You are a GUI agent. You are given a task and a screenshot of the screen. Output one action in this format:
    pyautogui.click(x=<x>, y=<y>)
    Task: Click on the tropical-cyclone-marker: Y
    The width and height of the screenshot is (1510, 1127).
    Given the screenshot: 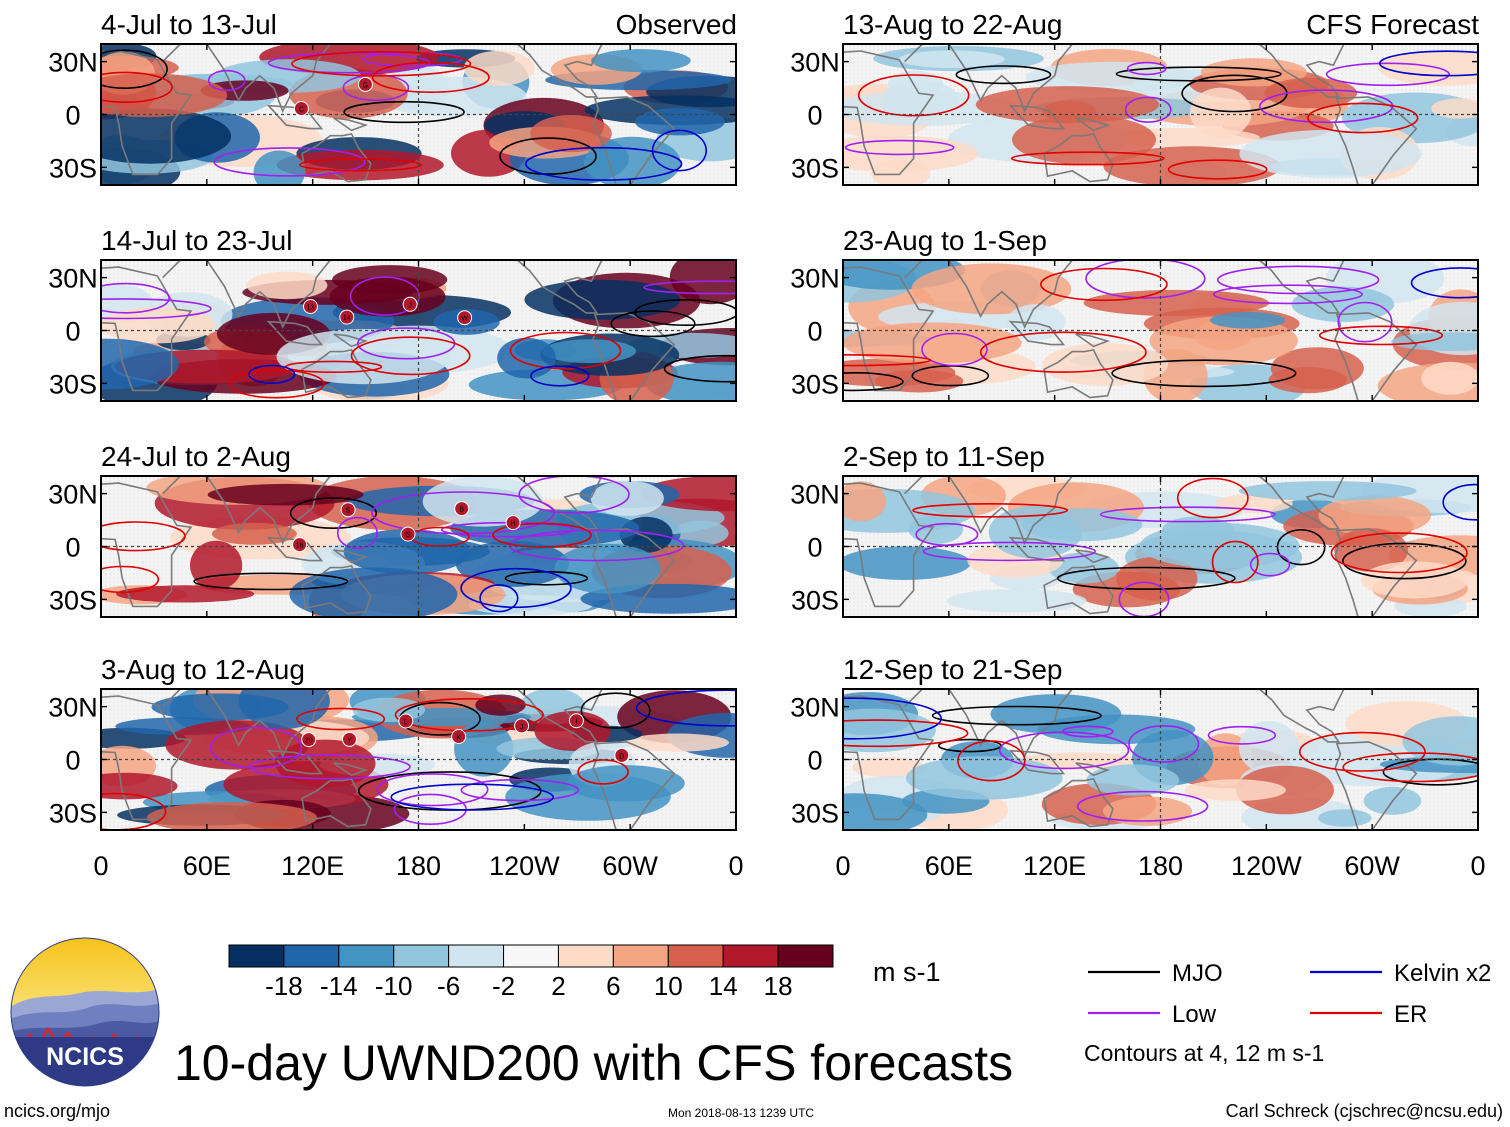 What is the action you would take?
    pyautogui.click(x=349, y=739)
    